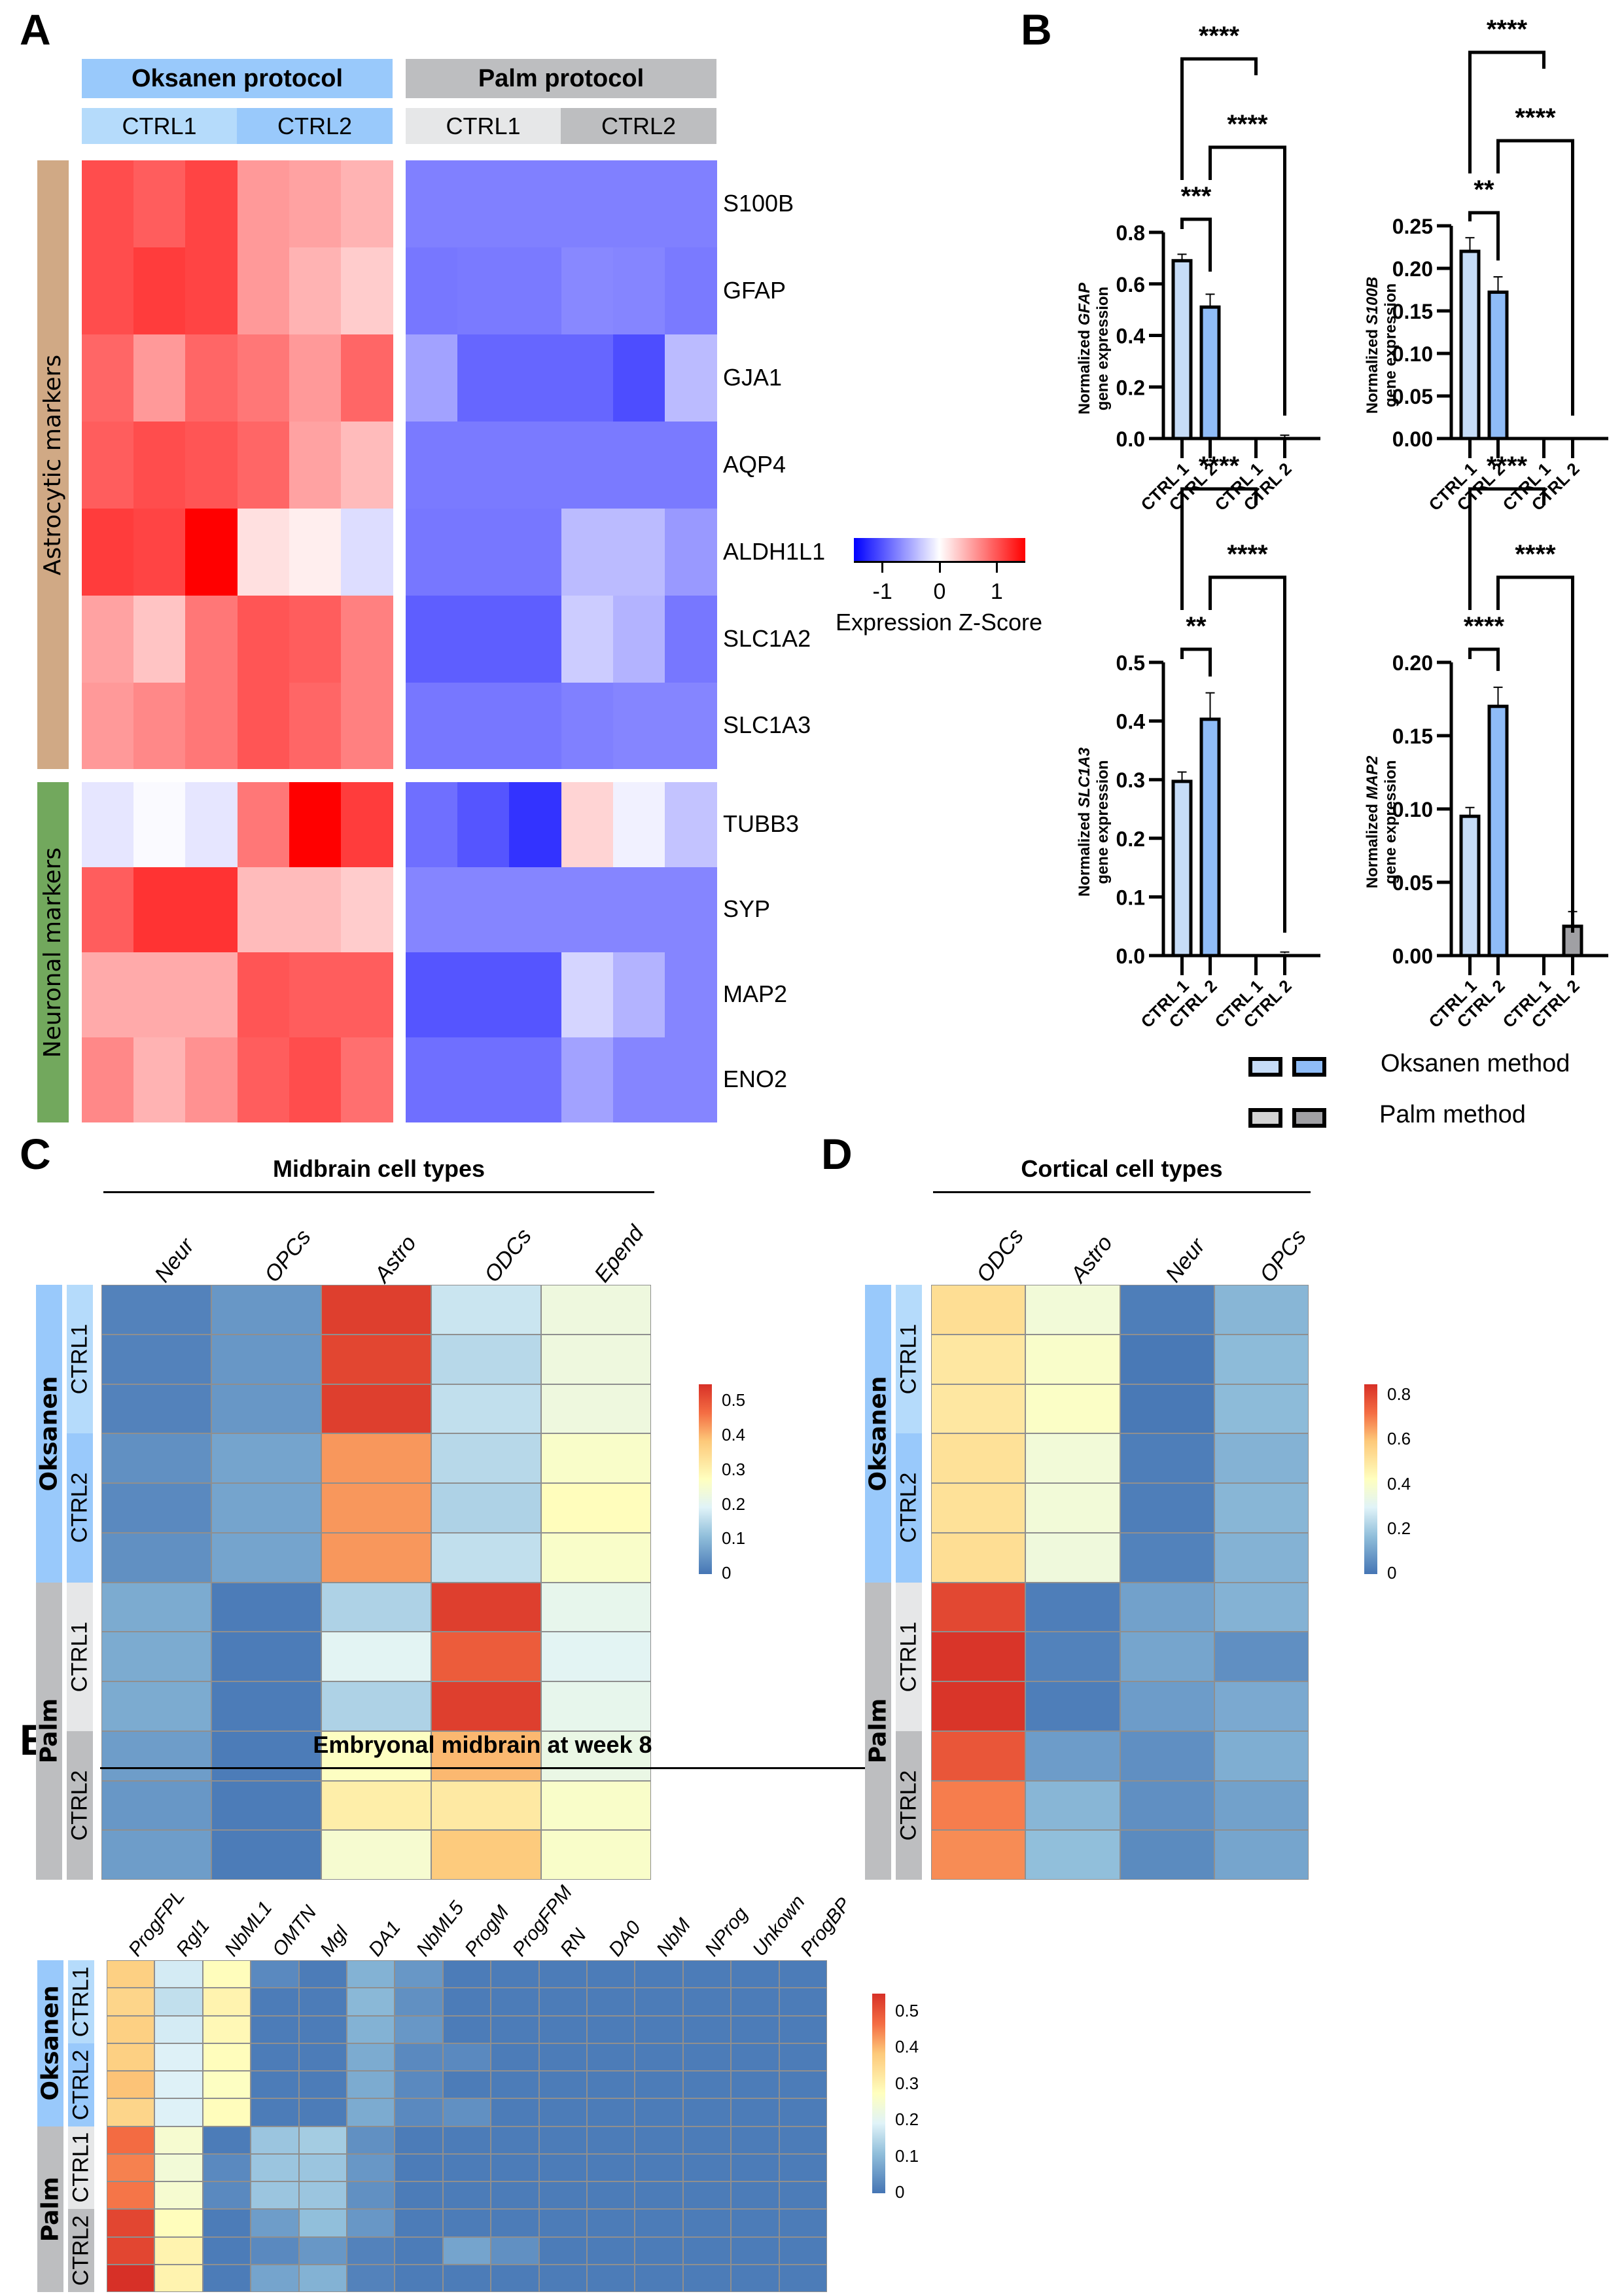 The width and height of the screenshot is (1624, 2296). What do you see at coordinates (237, 78) in the screenshot?
I see `header-oksanen-protocol: Oksanen protocol` at bounding box center [237, 78].